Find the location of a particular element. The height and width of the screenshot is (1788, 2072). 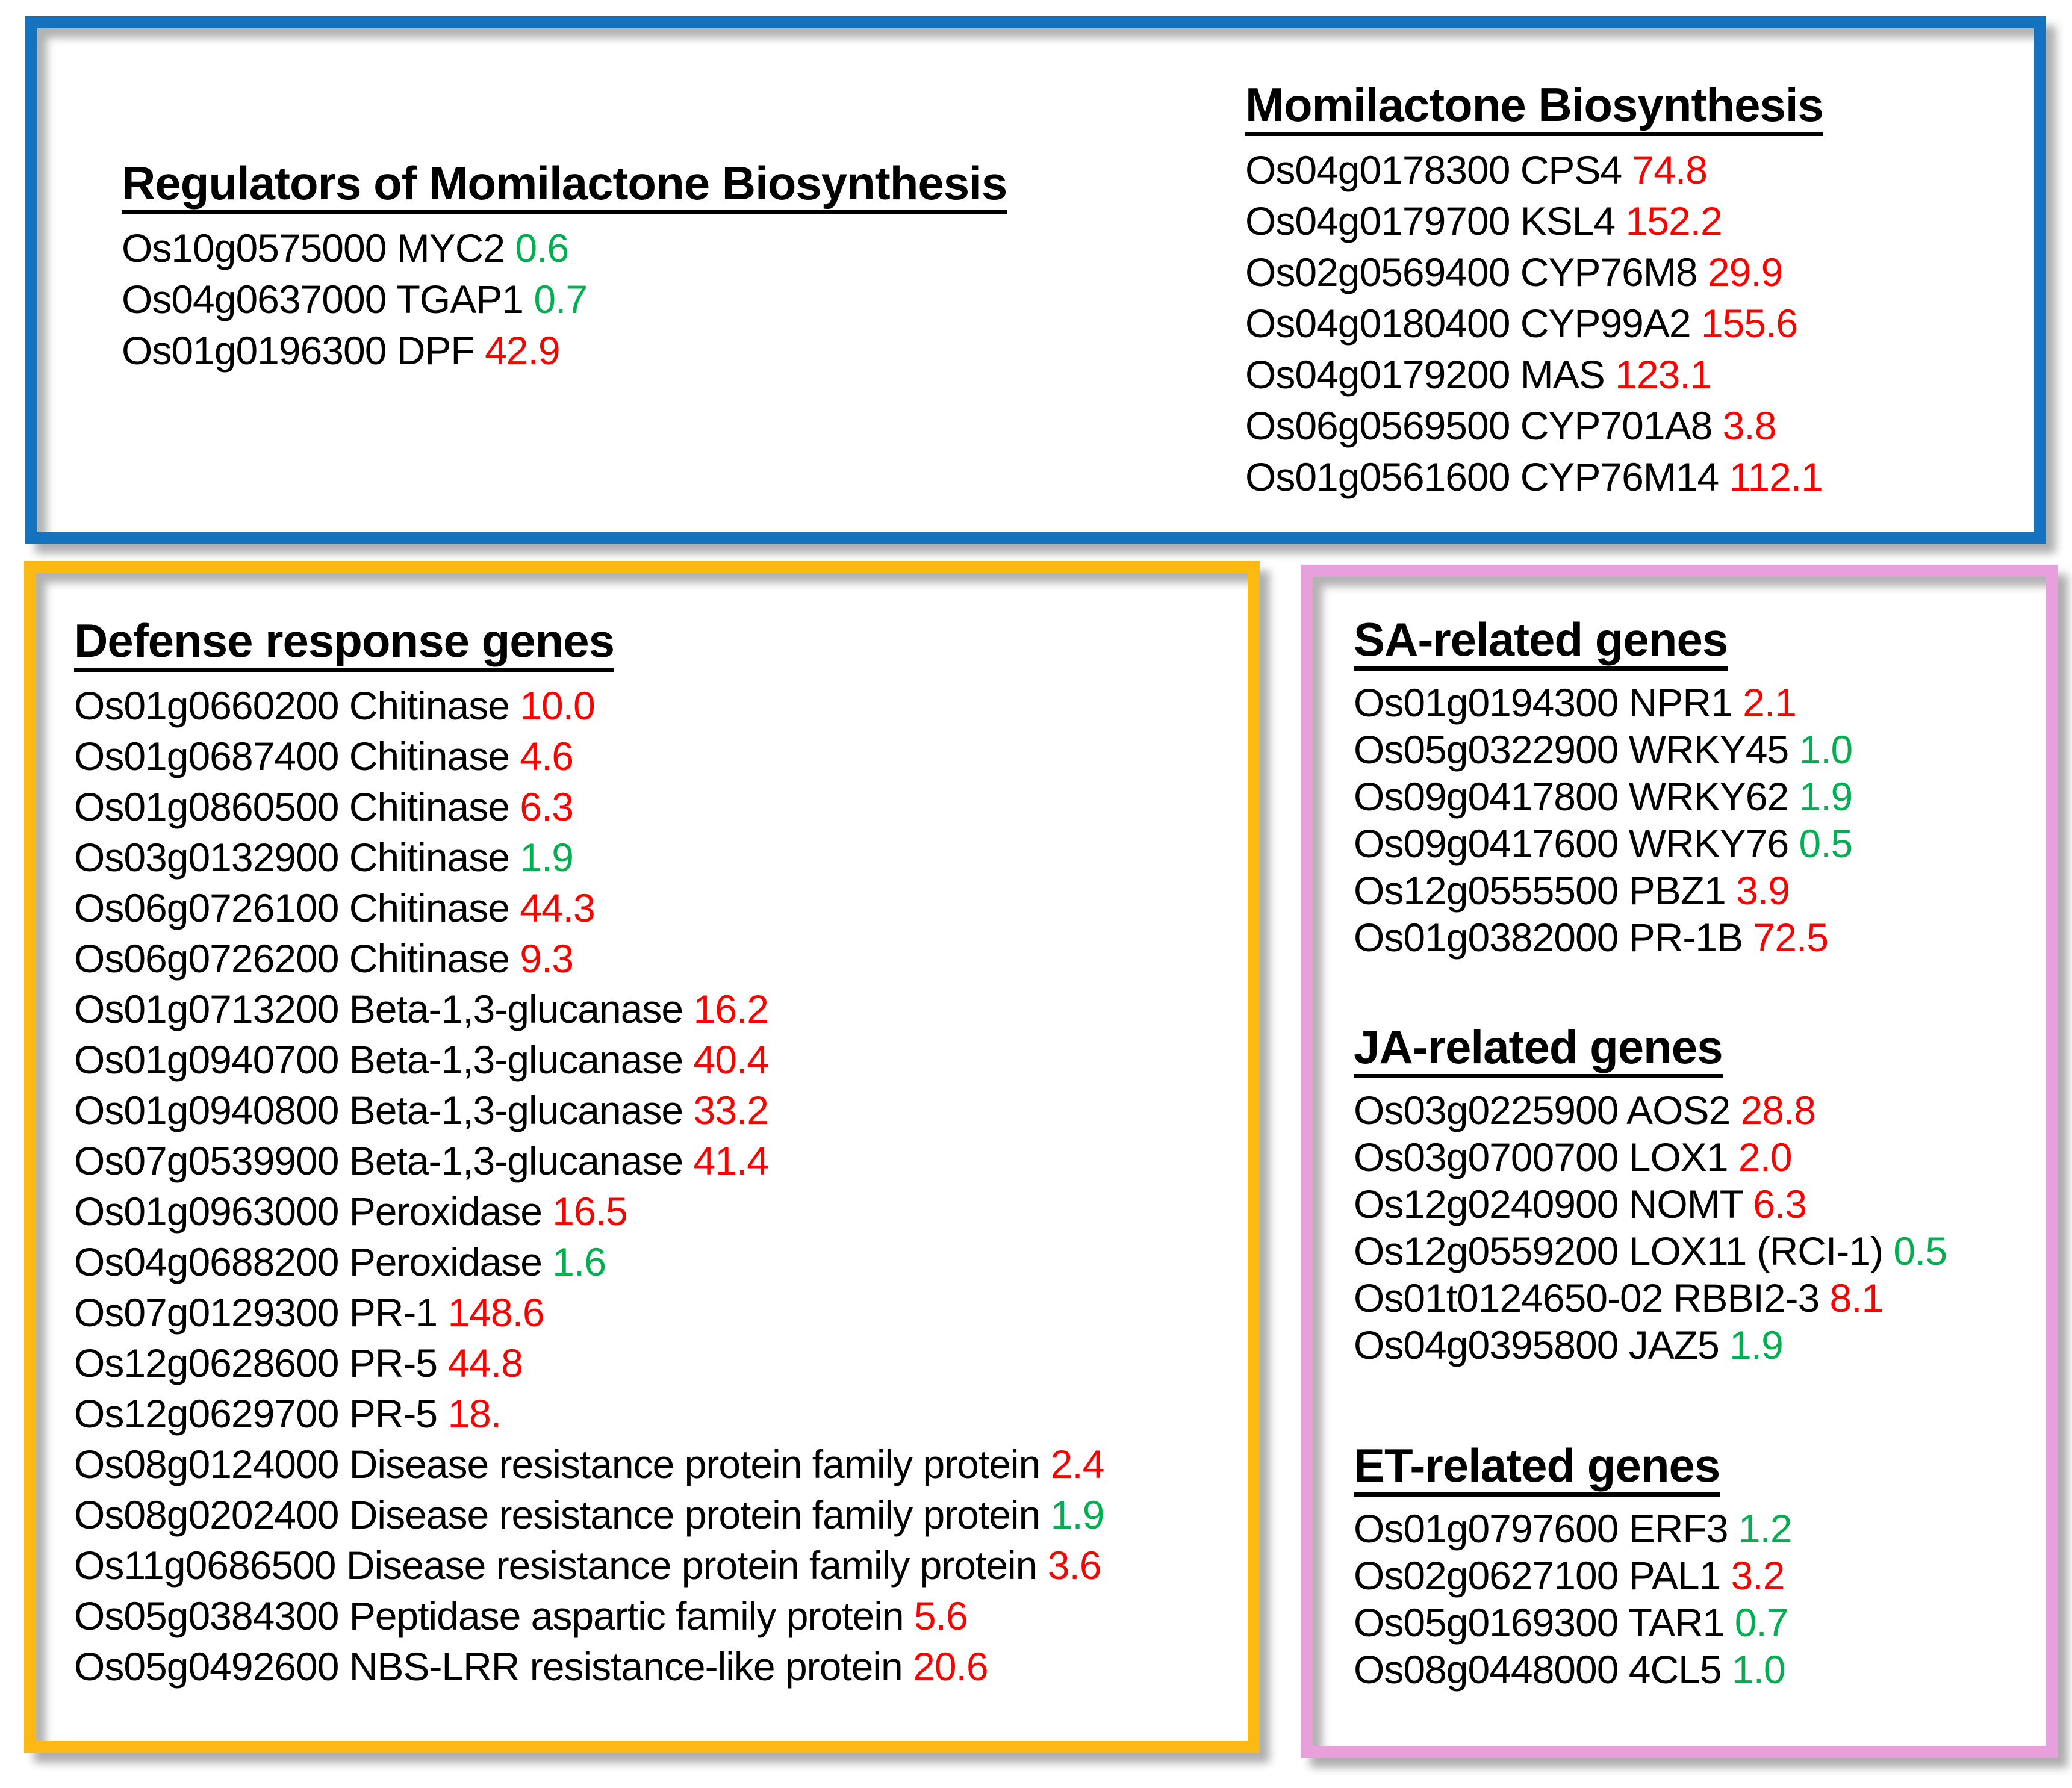

gene-row: Os07g0539900 Beta-1,3-glucanase 41.4 is located at coordinates (589, 1160).